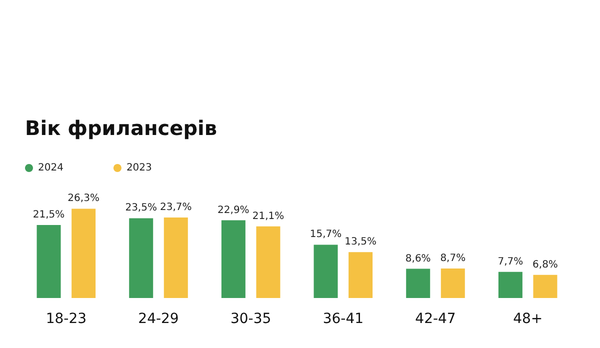 Image resolution: width=600 pixels, height=348 pixels. I want to click on data-label: 15,7%, so click(326, 234).